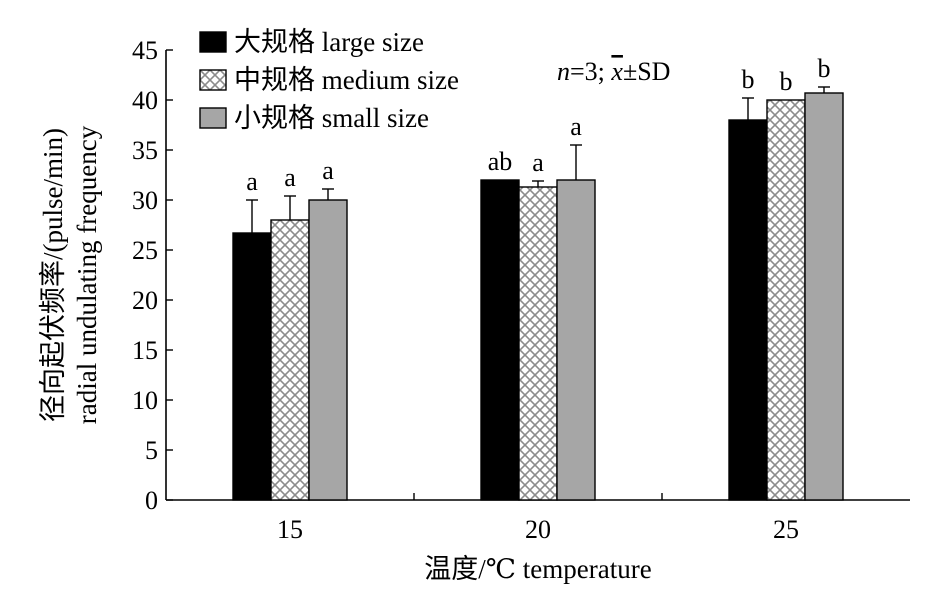 This screenshot has width=948, height=605. What do you see at coordinates (151, 500) in the screenshot?
I see `y-tick-label: 0` at bounding box center [151, 500].